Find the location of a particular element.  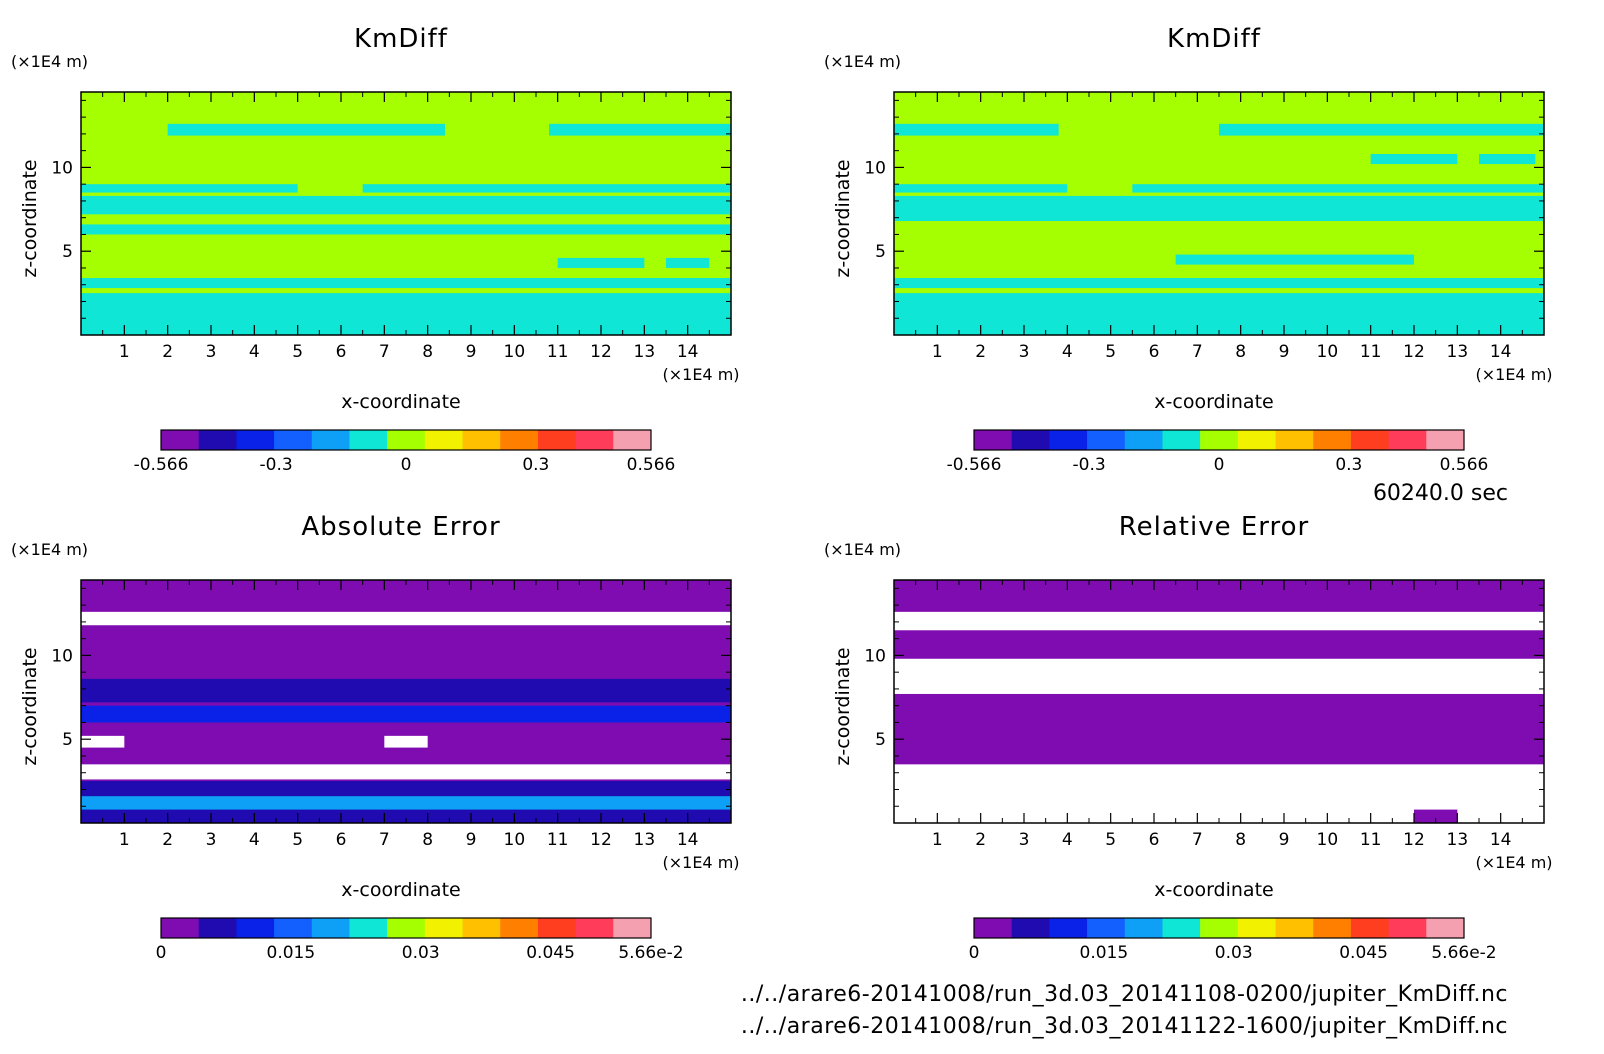

x-tick-label: 2 is located at coordinates (980, 840).